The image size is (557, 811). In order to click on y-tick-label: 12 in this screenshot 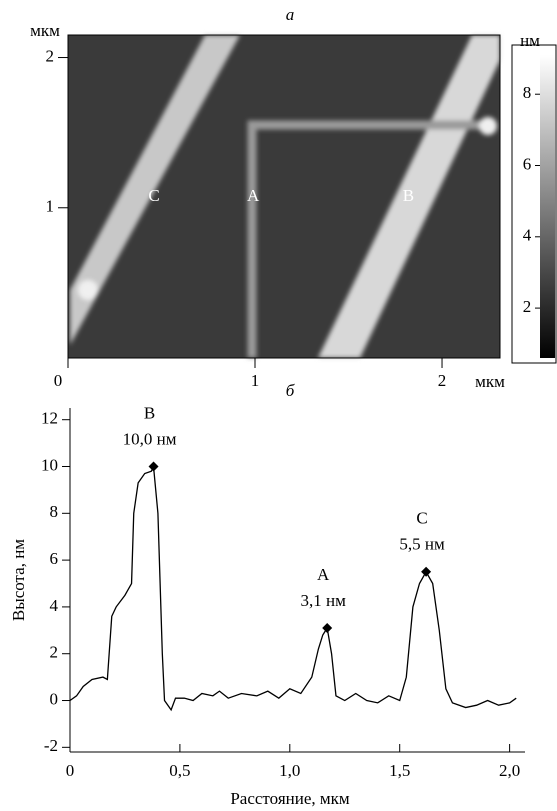, I will do `click(49, 418)`.